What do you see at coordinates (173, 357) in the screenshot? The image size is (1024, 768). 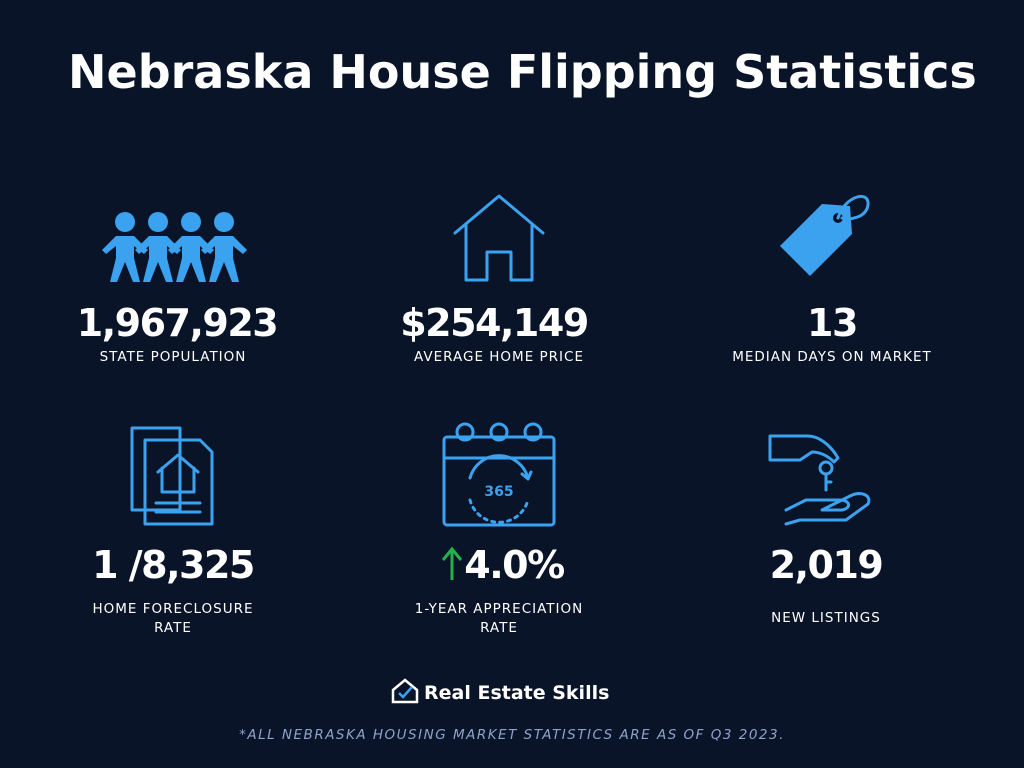 I see `stat-label: STATE POPULATION` at bounding box center [173, 357].